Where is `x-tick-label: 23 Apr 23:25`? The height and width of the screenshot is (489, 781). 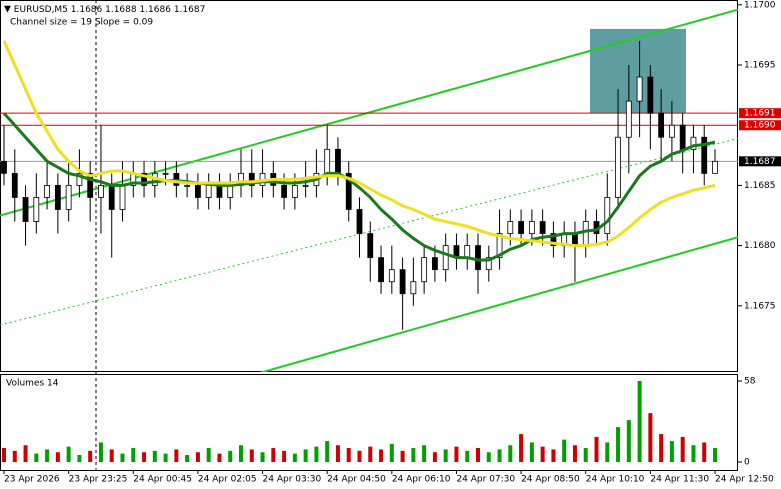
x-tick-label: 23 Apr 23:25 is located at coordinates (98, 480).